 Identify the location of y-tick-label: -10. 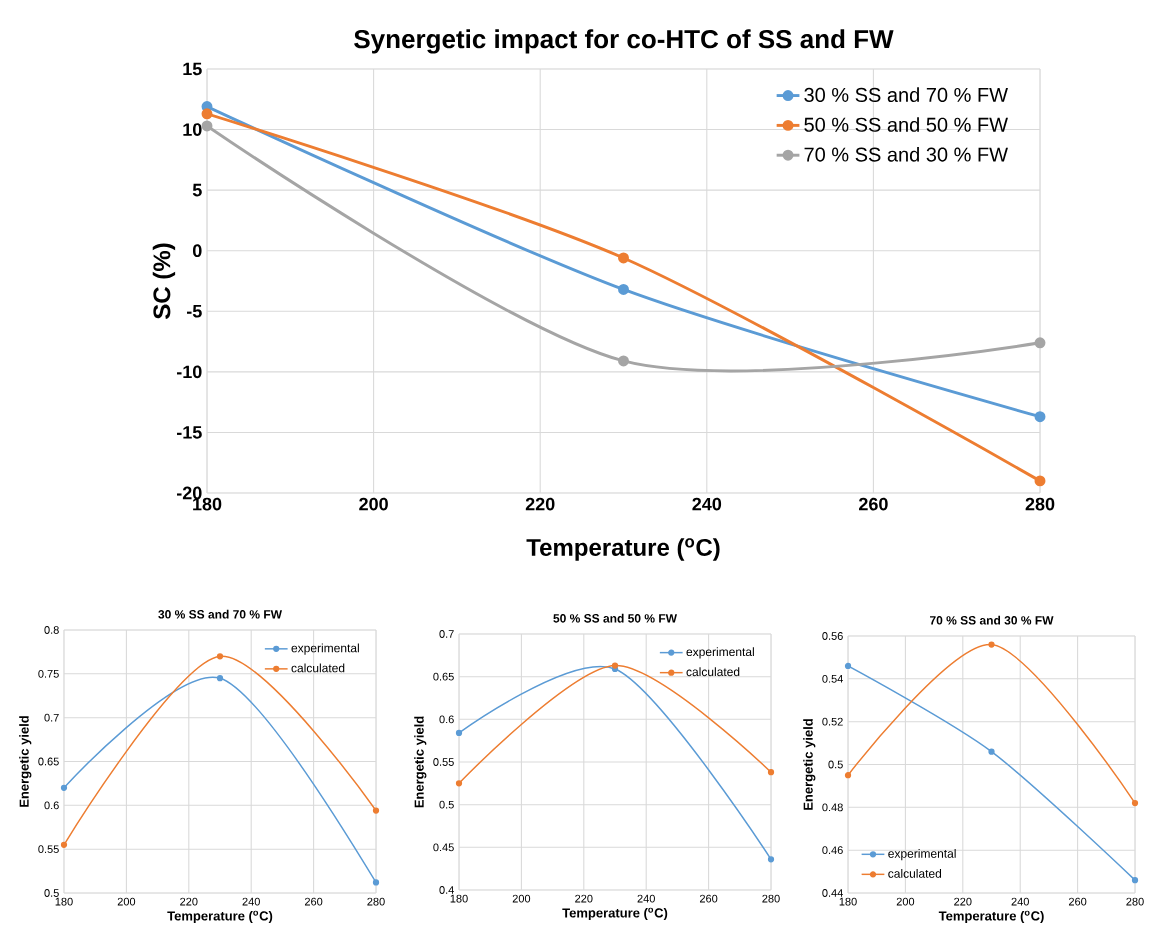
(189, 372).